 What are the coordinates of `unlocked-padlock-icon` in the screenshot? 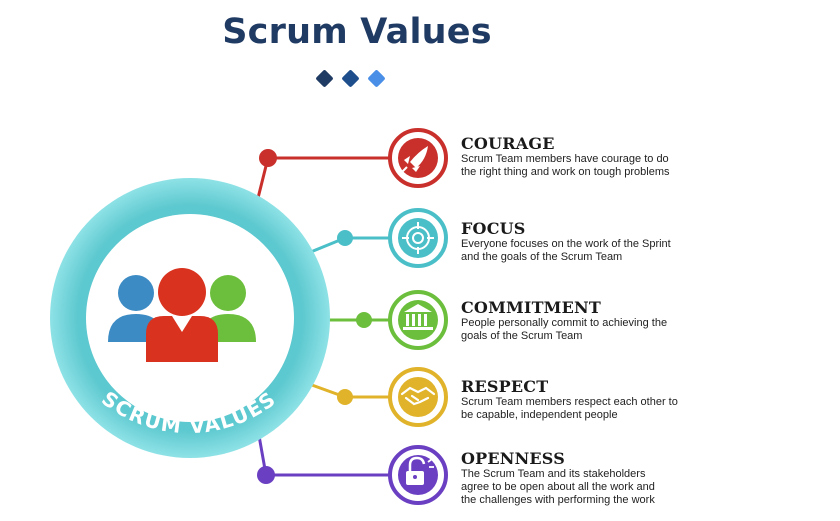 It's located at (420, 470).